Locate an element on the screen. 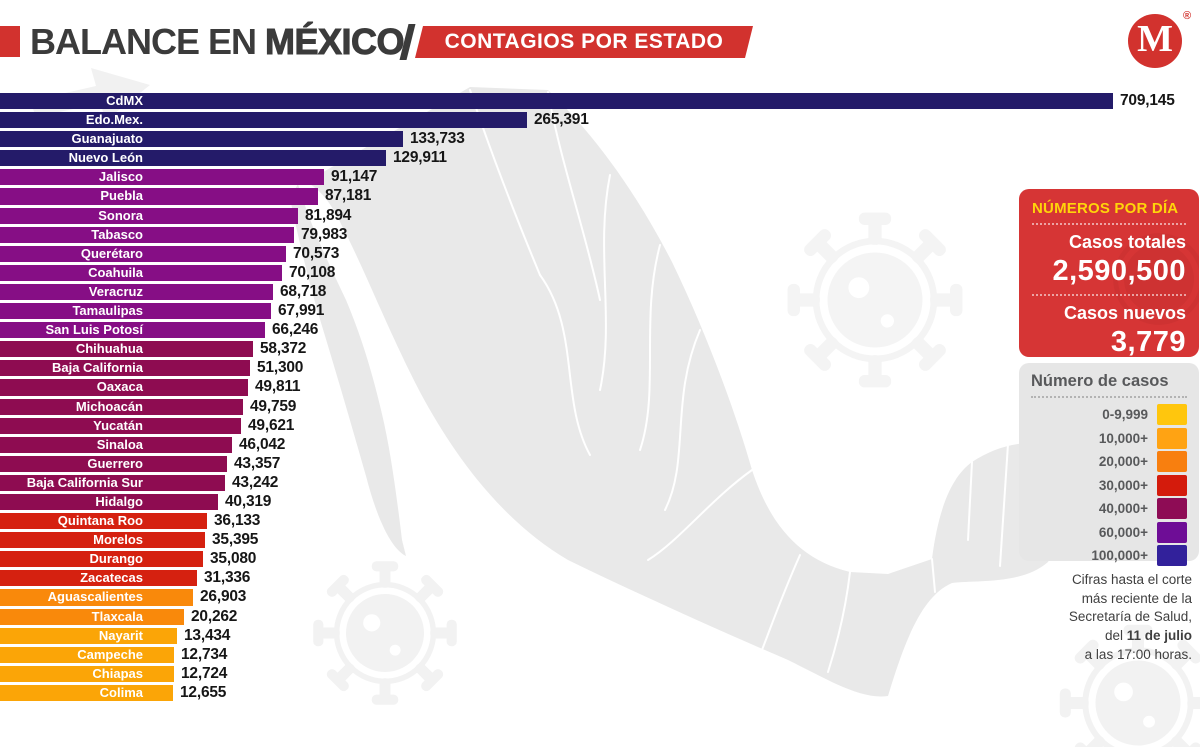 This screenshot has width=1200, height=747. legend-row: 30,000+ is located at coordinates (1109, 486).